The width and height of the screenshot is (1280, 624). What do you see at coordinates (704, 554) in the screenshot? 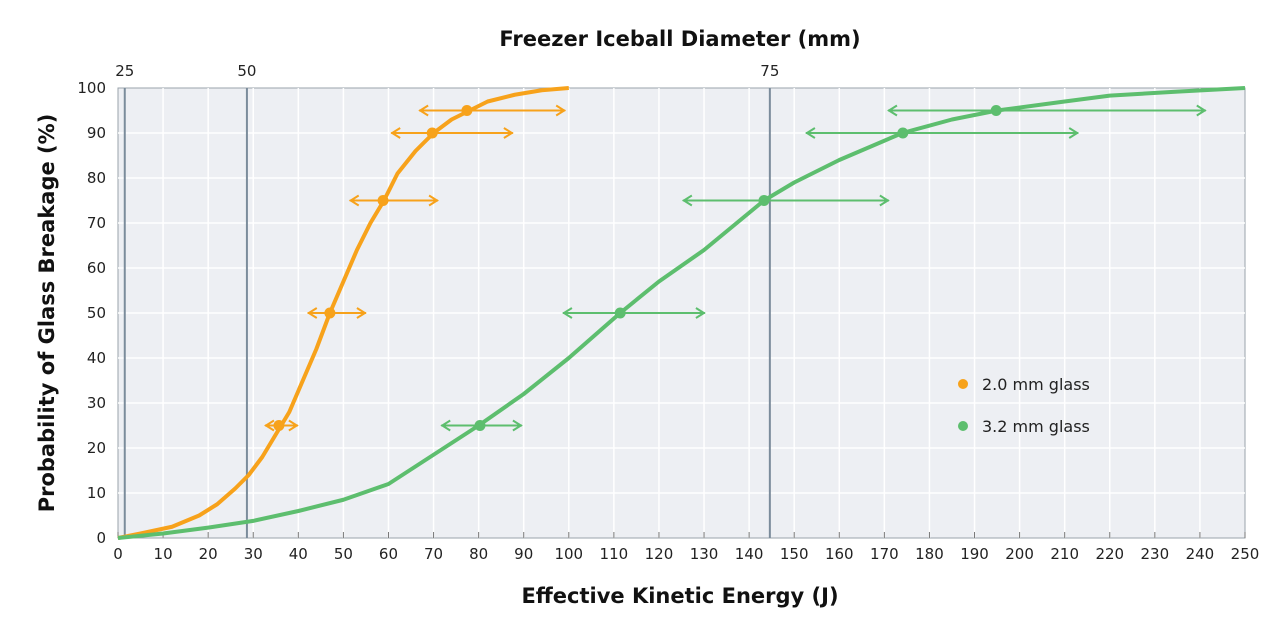
I see `x-tick-label: 130` at bounding box center [704, 554].